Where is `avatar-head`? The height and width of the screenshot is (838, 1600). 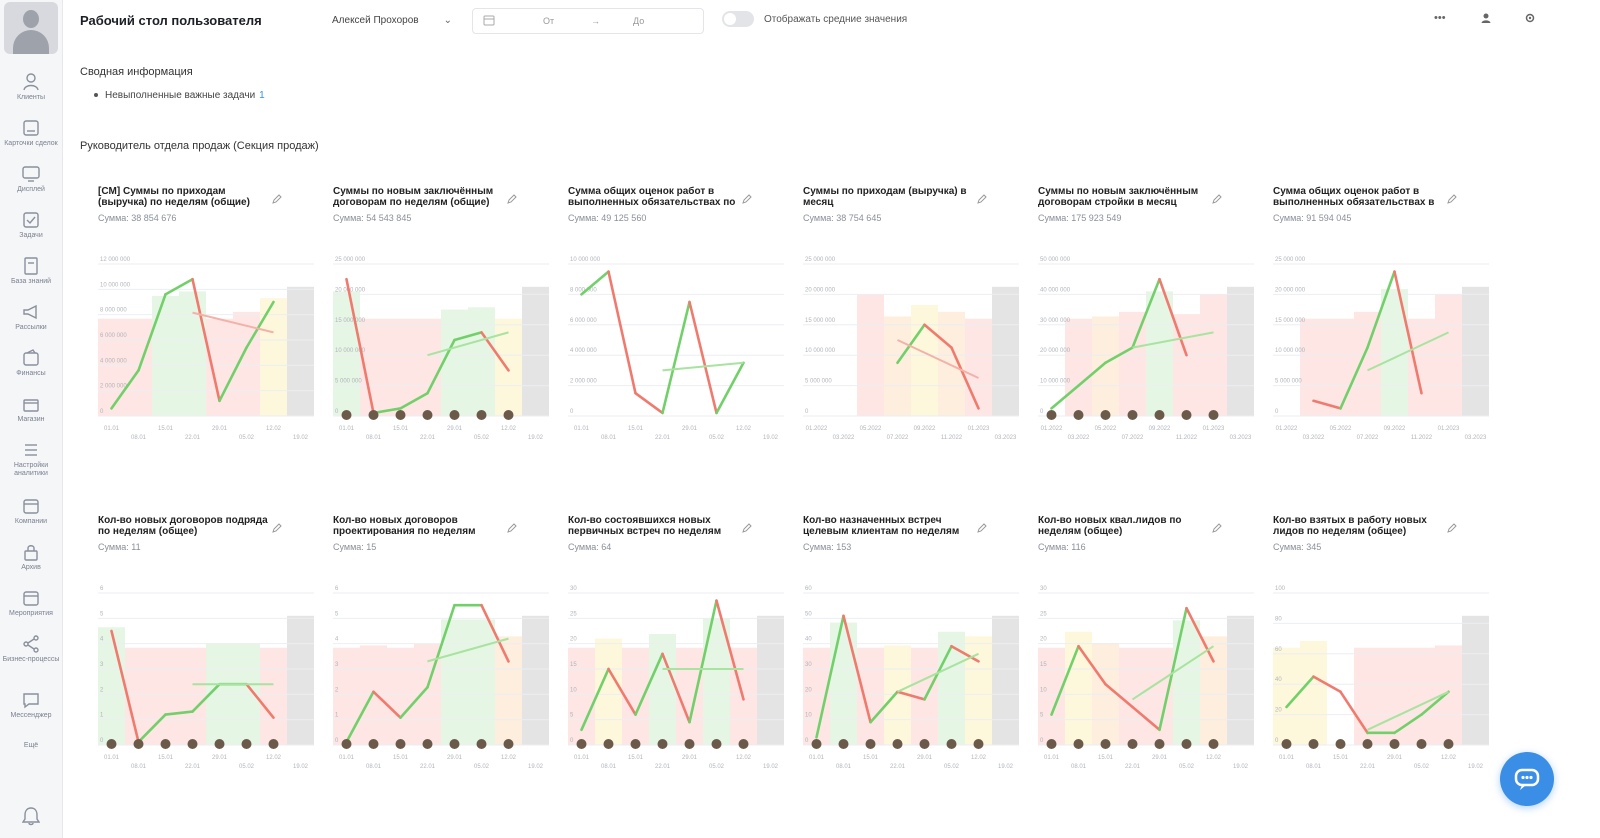 avatar-head is located at coordinates (31, 19).